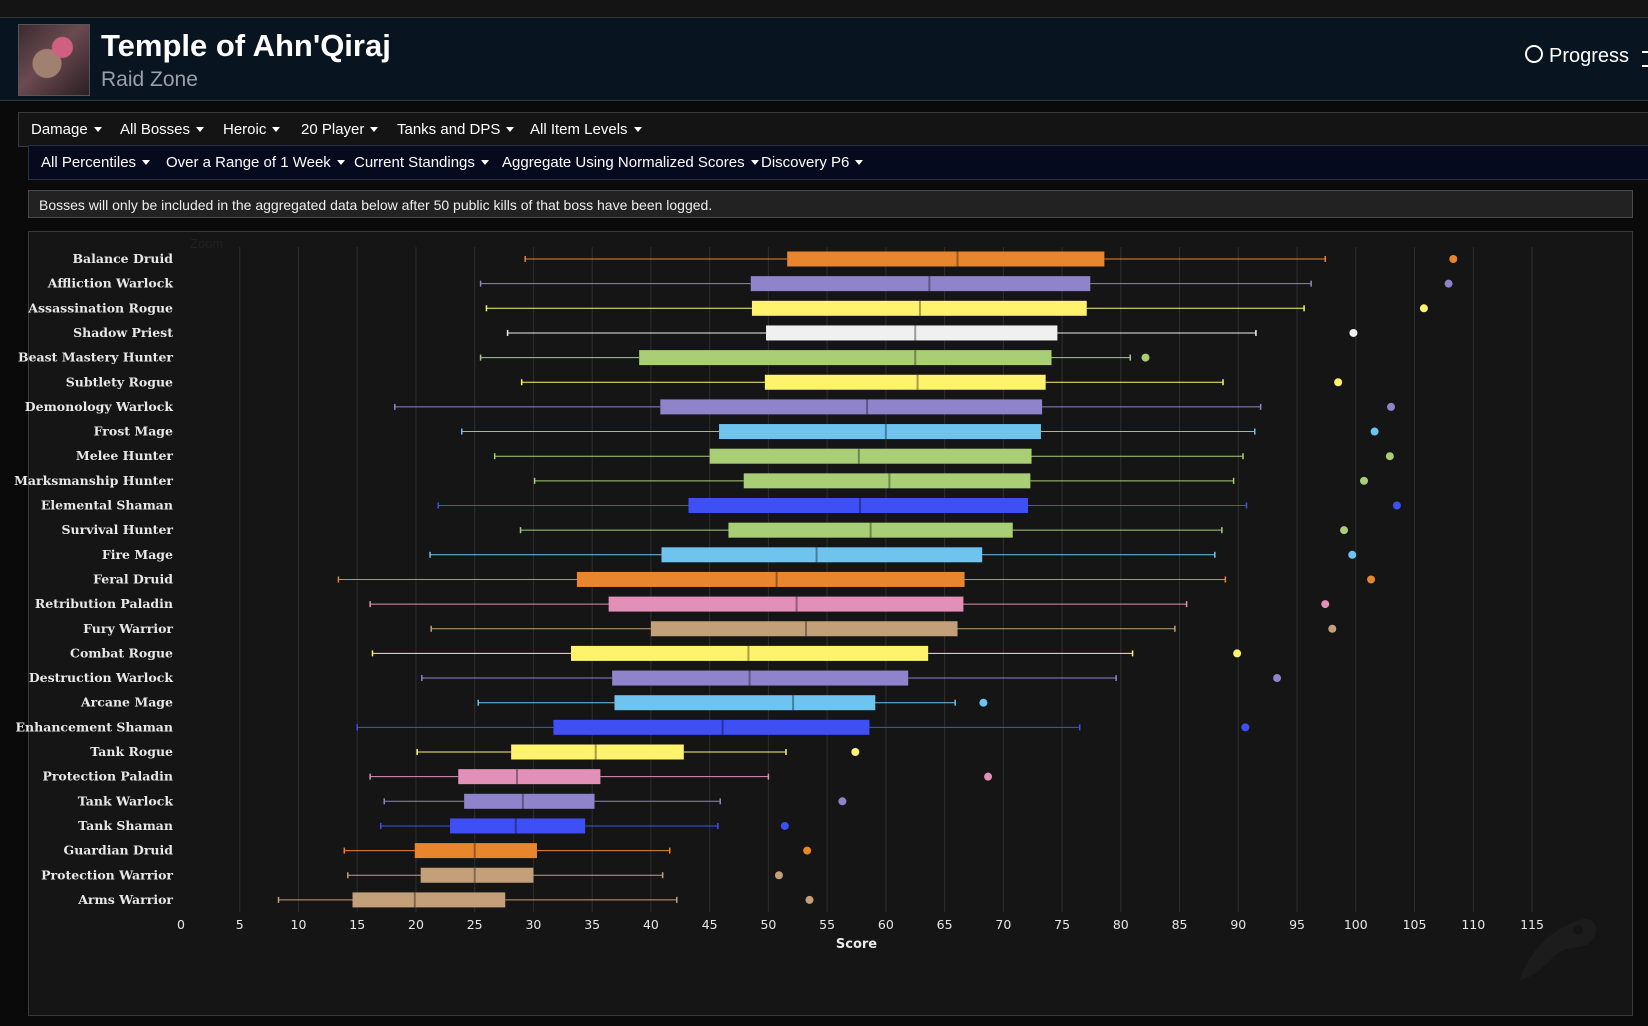 The width and height of the screenshot is (1648, 1026). What do you see at coordinates (824, 59) in the screenshot?
I see `zone-header: Temple of Ahn'Qiraj Raid Zone Progress` at bounding box center [824, 59].